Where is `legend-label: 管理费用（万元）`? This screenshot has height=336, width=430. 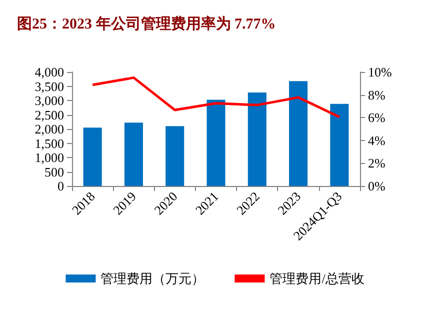
legend-label: 管理费用（万元） is located at coordinates (152, 278).